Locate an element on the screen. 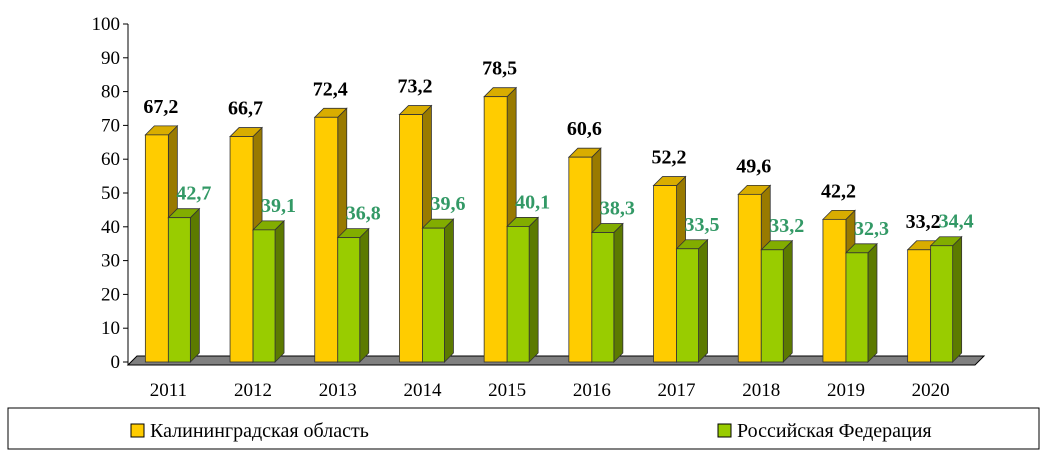 The image size is (1040, 450). data-label: 66,7 is located at coordinates (245, 109).